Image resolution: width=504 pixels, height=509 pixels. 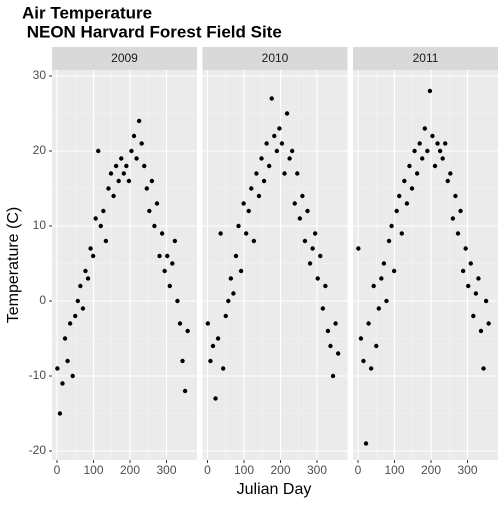 I want to click on y-tick-label: 0, so click(x=42, y=300).